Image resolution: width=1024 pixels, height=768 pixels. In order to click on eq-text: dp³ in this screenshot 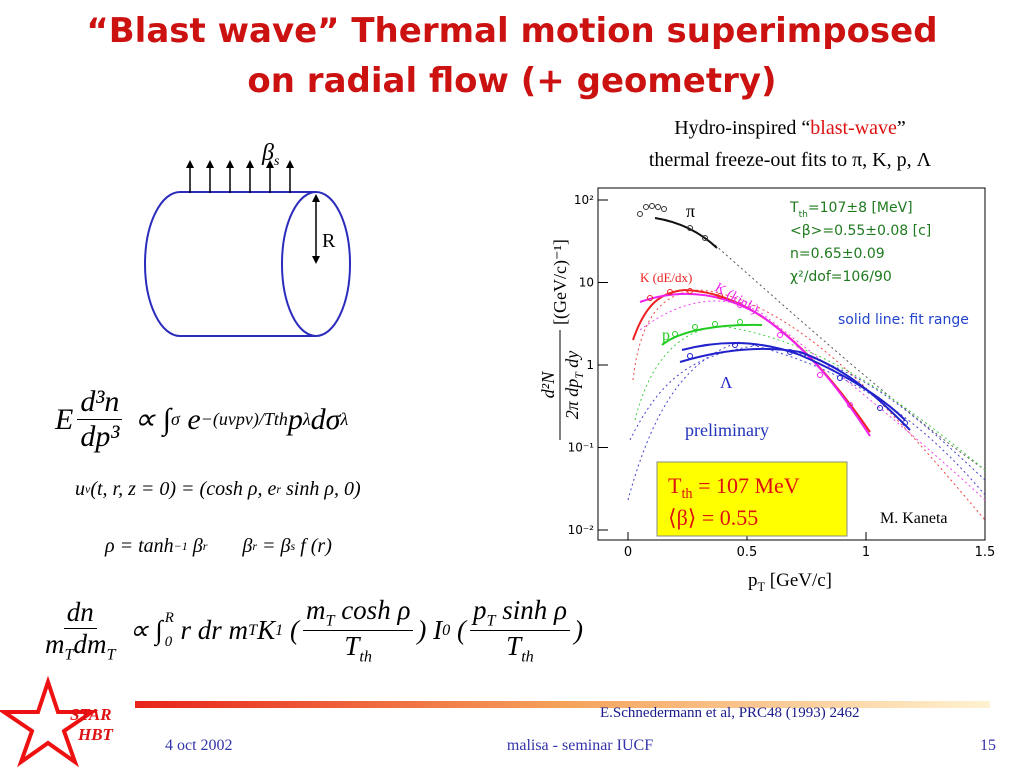, I will do `click(100, 436)`.